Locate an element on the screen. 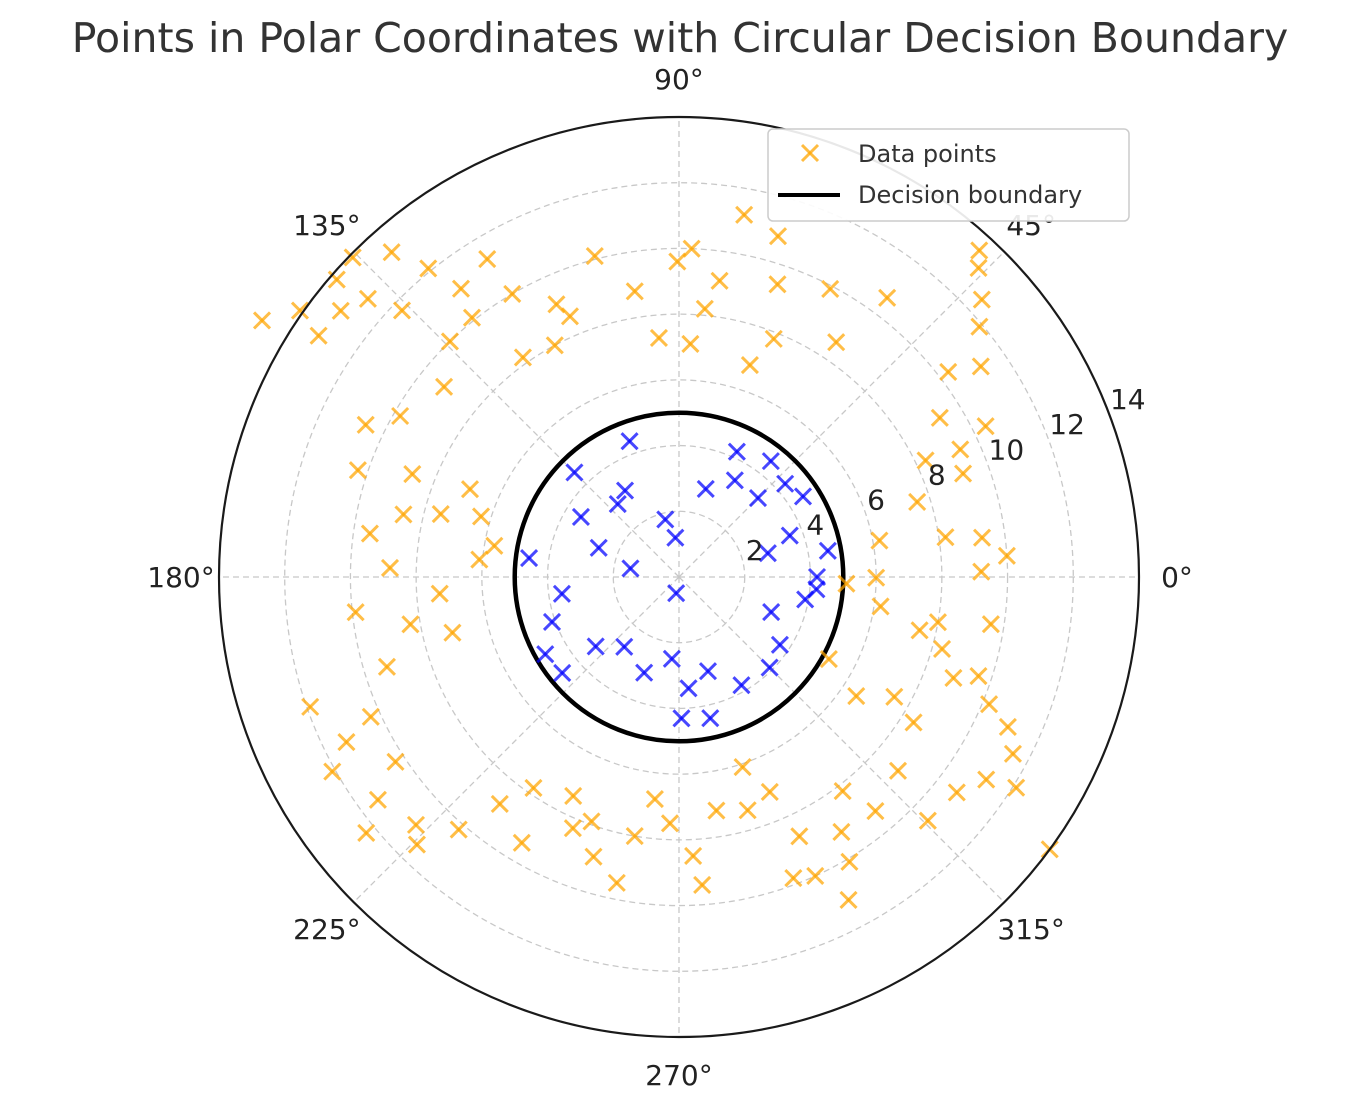 This screenshot has width=1360, height=1105. legend-entry-decision-boundary: Decision boundary is located at coordinates (970, 195).